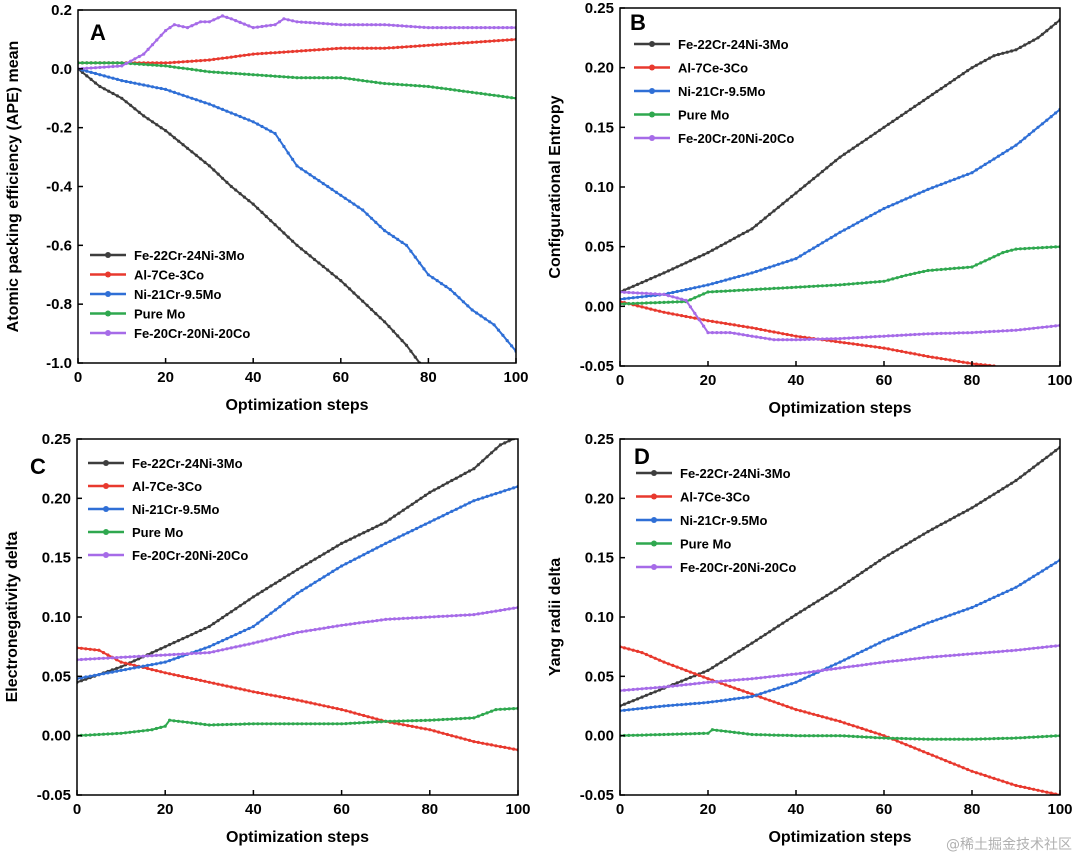 The width and height of the screenshot is (1080, 860). Describe the element at coordinates (597, 795) in the screenshot. I see `y-tick-label: -0.05` at that location.